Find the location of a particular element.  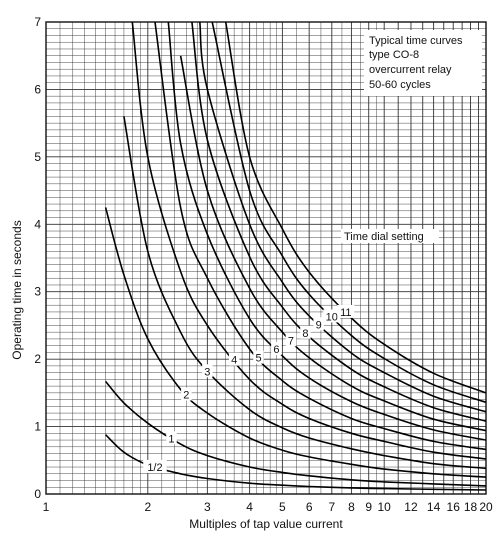

x-tick-label: 3 is located at coordinates (207, 507).